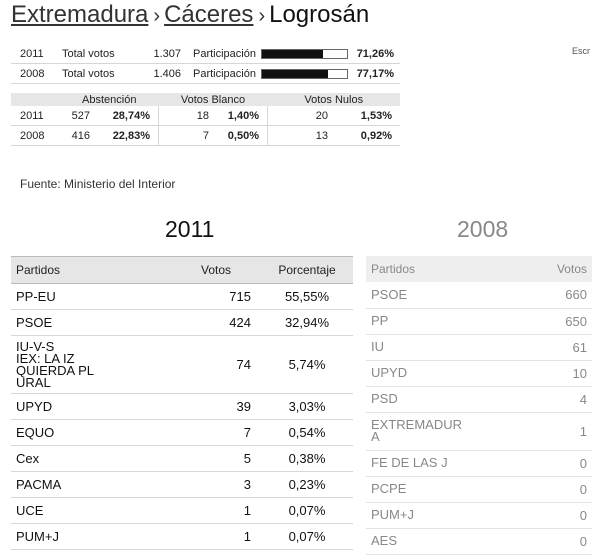  I want to click on participation-bar-fill, so click(292, 53).